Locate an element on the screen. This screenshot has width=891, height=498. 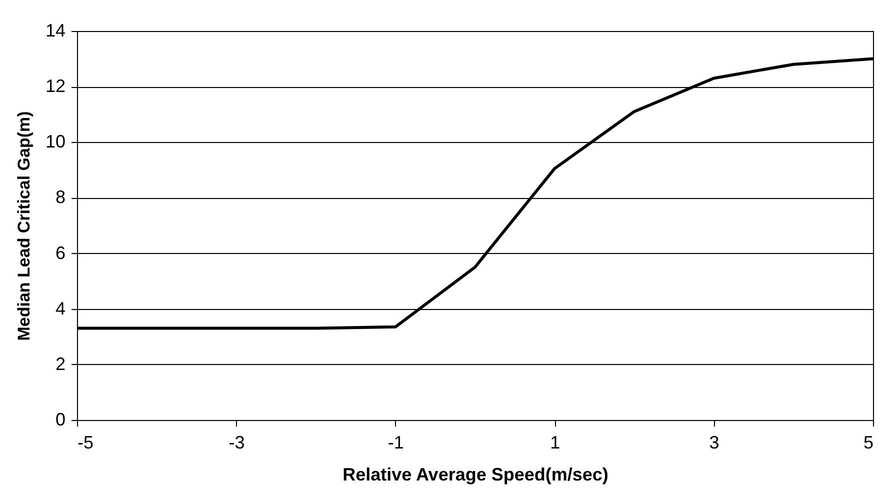
y-tick-label: 14 is located at coordinates (55, 30).